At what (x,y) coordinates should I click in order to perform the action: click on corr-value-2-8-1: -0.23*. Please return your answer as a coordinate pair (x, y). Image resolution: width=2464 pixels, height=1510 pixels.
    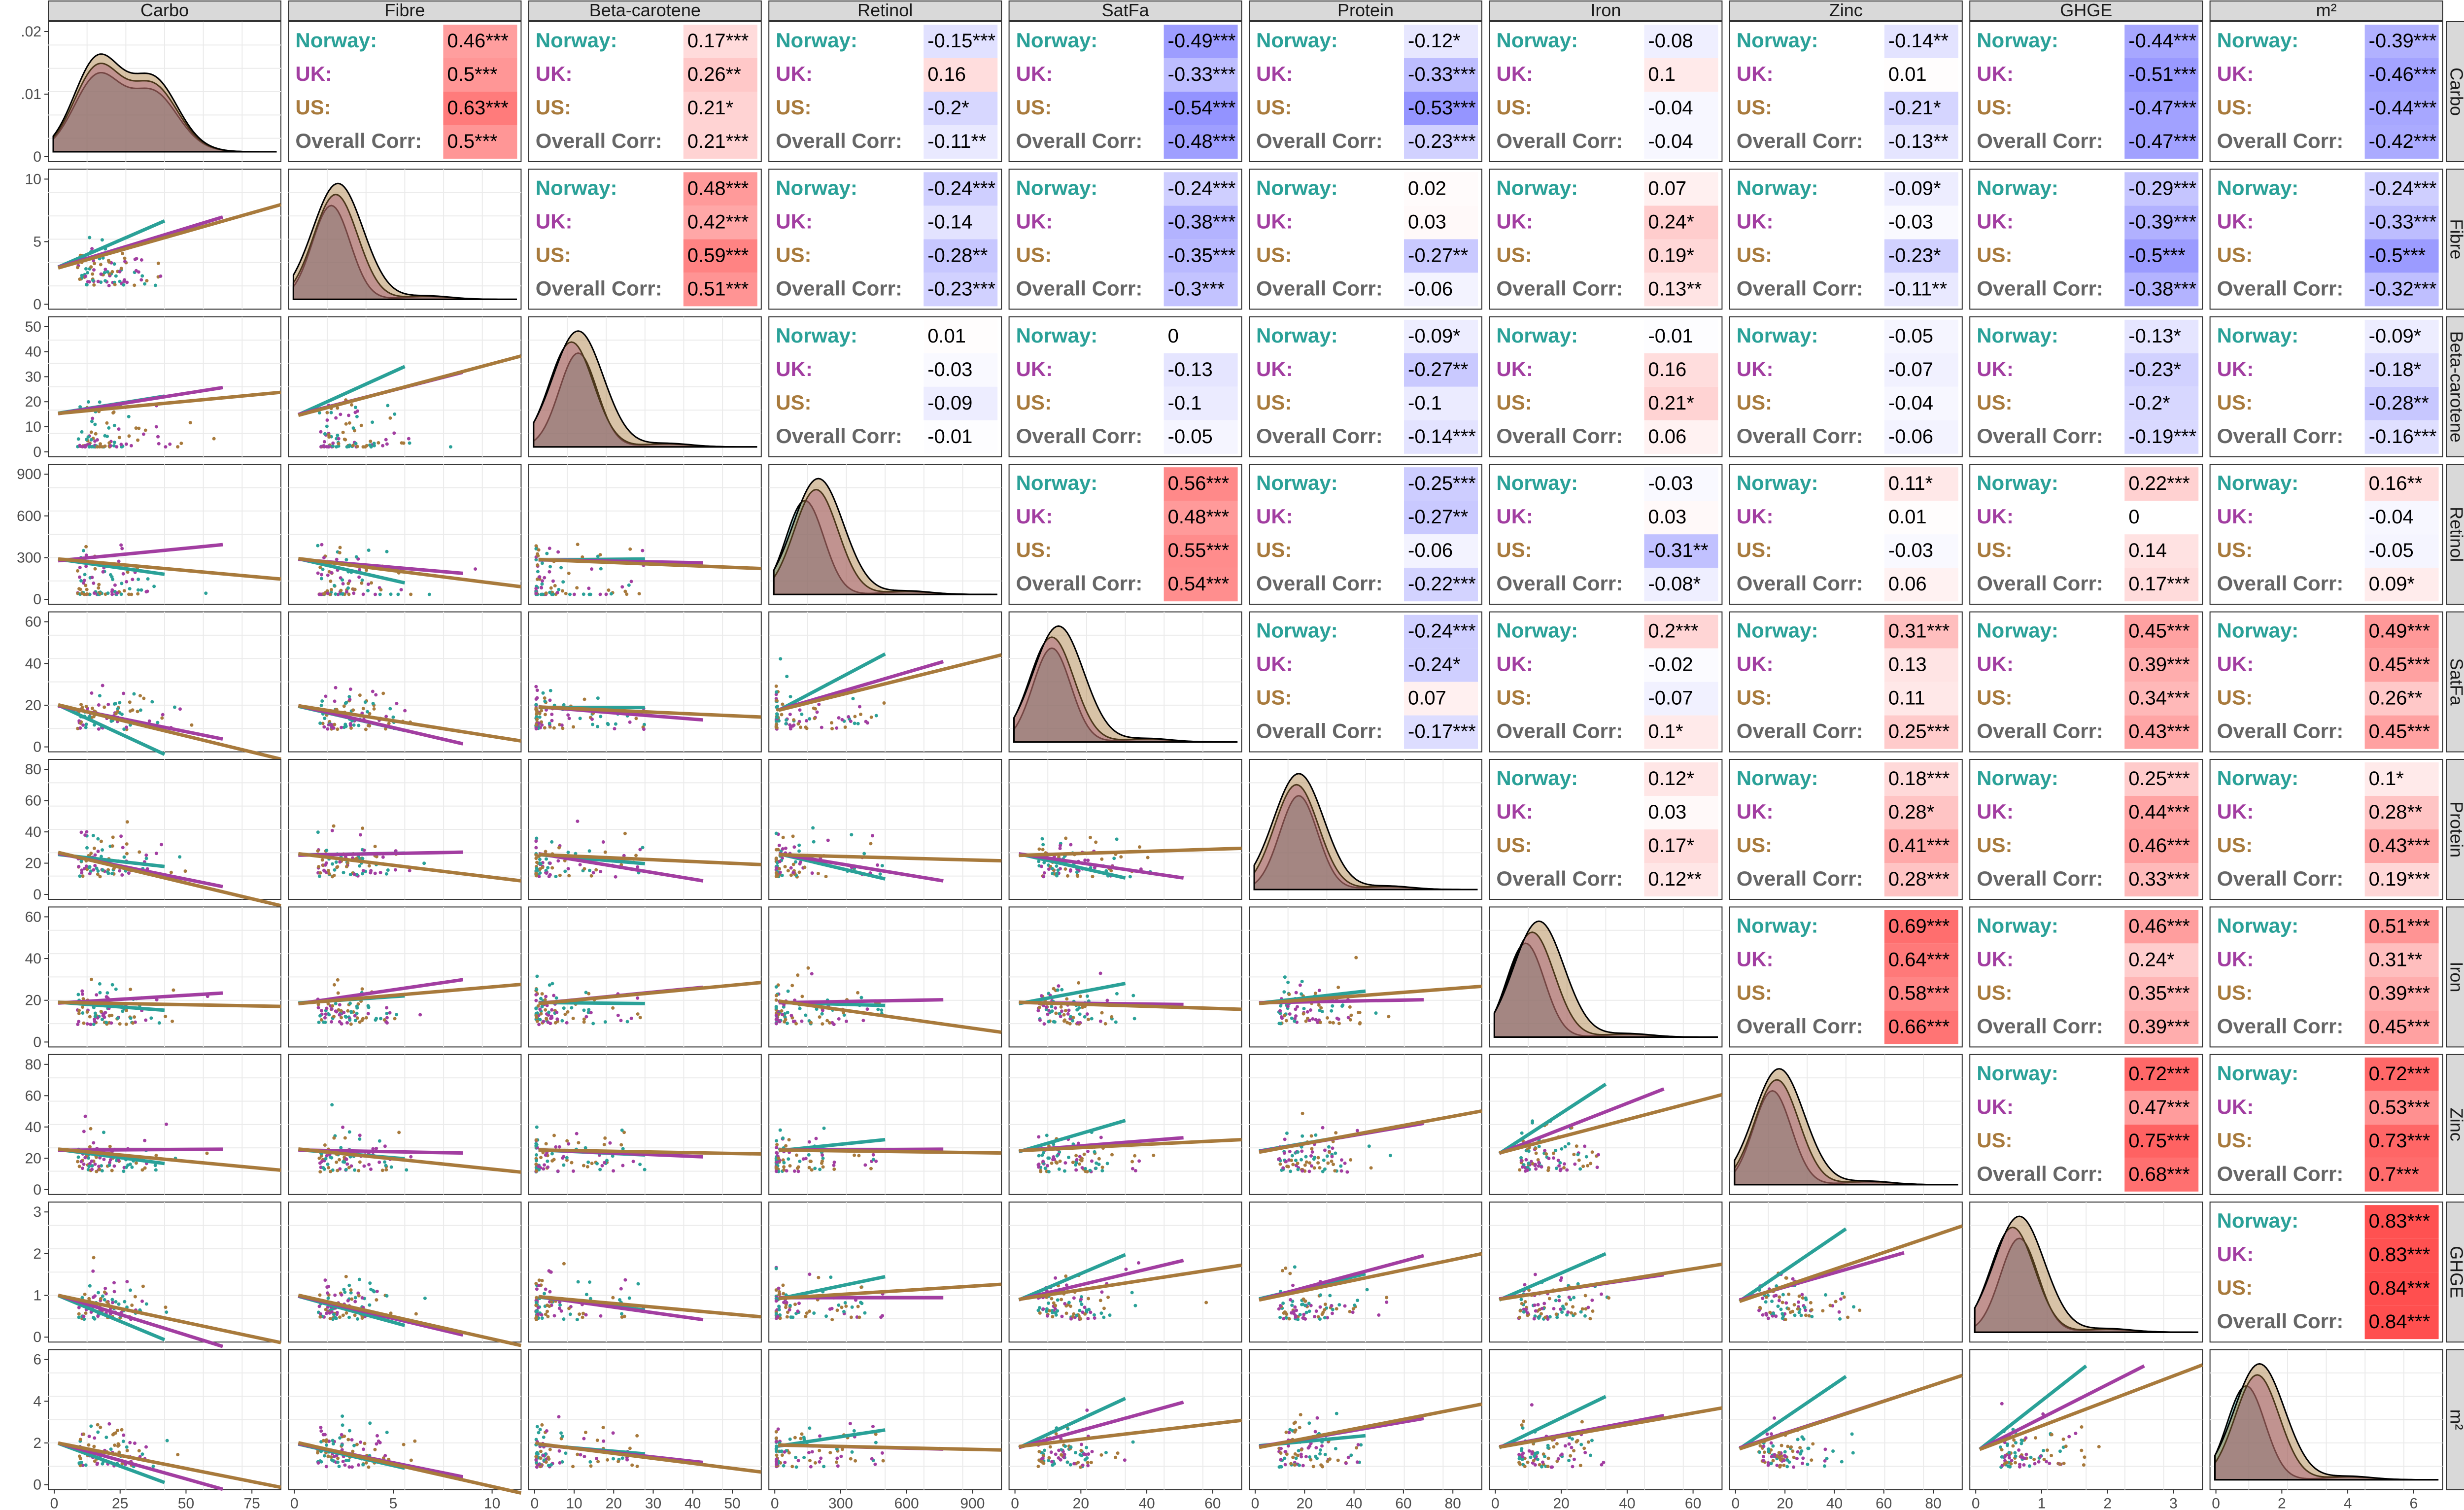
    Looking at the image, I should click on (2154, 369).